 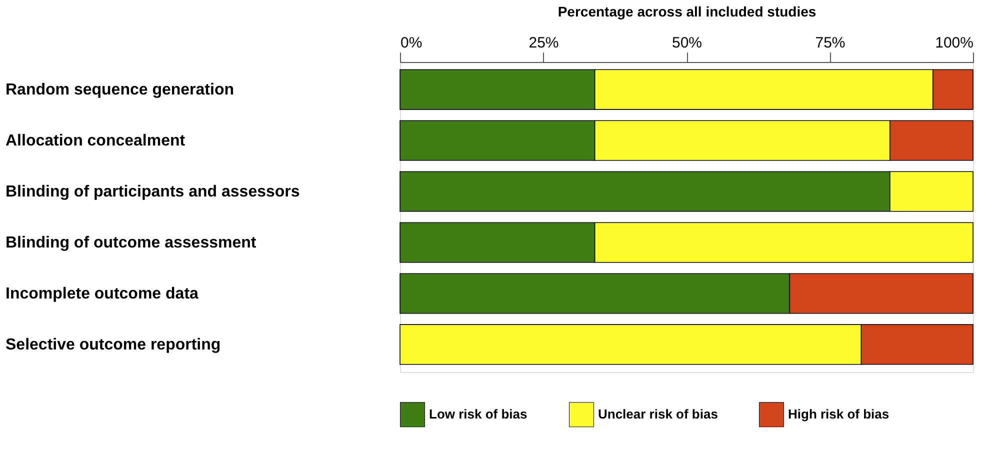 I want to click on x-tick-label: 50%, so click(x=687, y=43).